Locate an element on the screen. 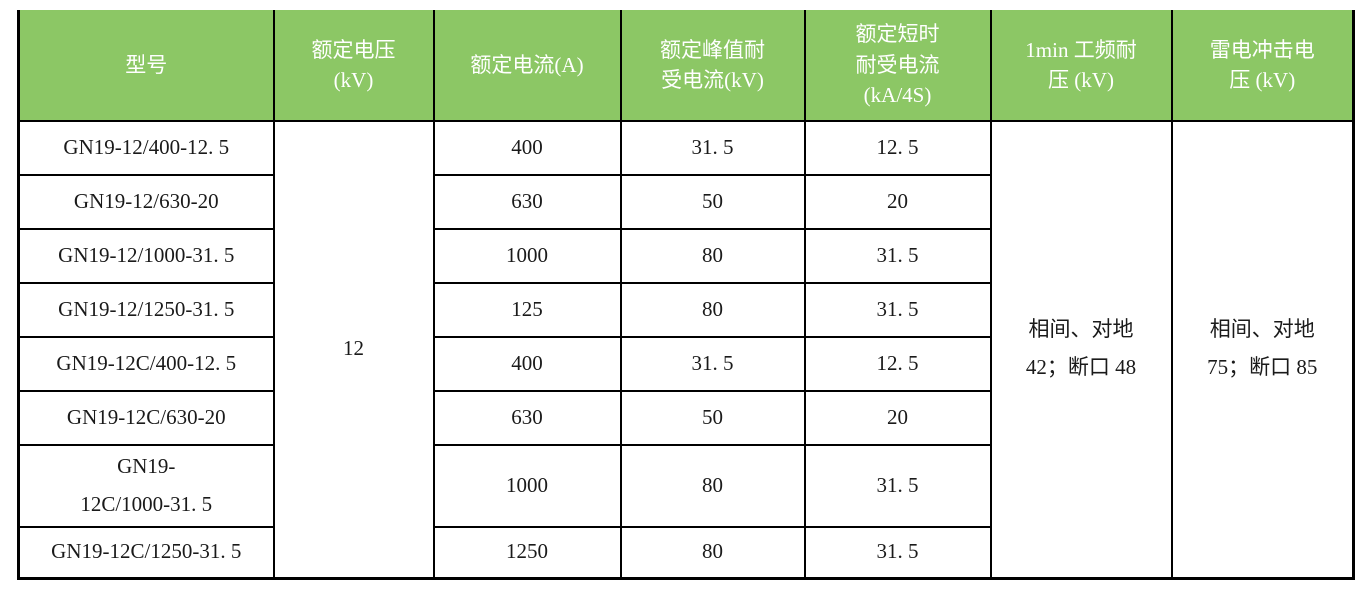  table-row: GN19-12/630-20 630 50 20 is located at coordinates (685, 202).